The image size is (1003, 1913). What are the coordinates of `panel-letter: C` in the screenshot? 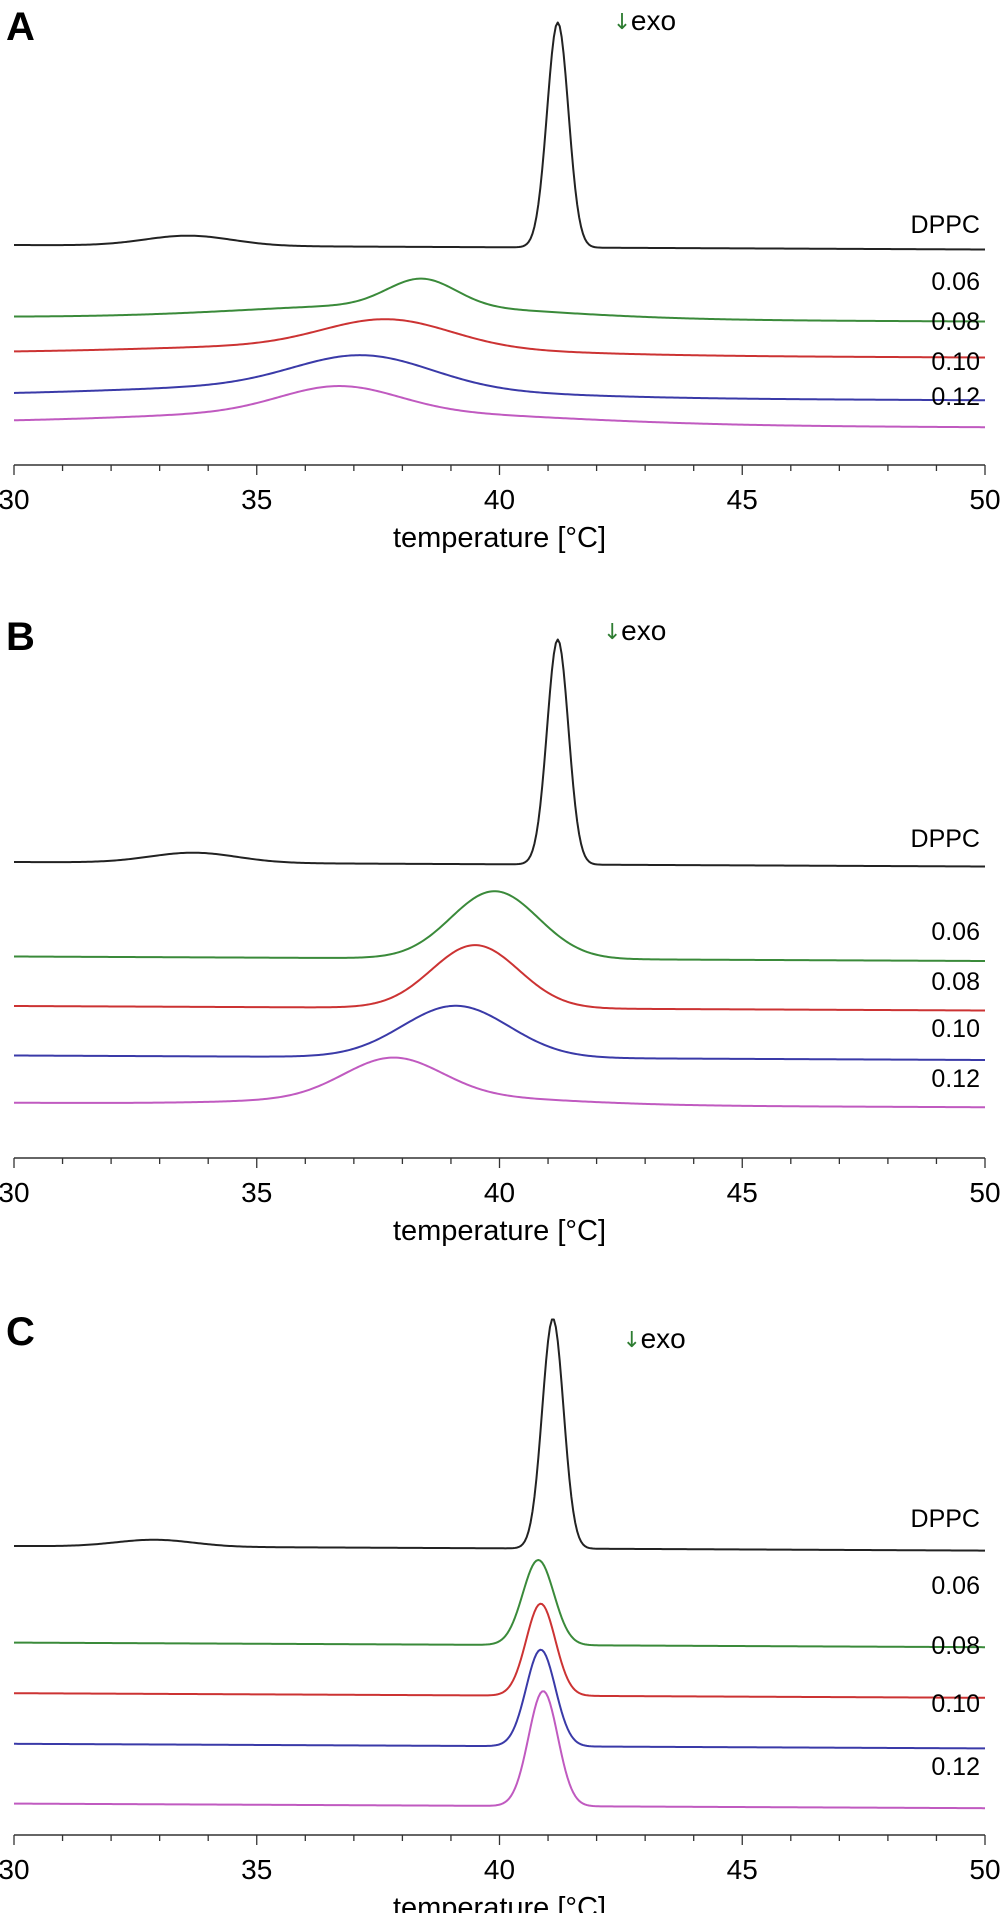 It's located at (20, 1332).